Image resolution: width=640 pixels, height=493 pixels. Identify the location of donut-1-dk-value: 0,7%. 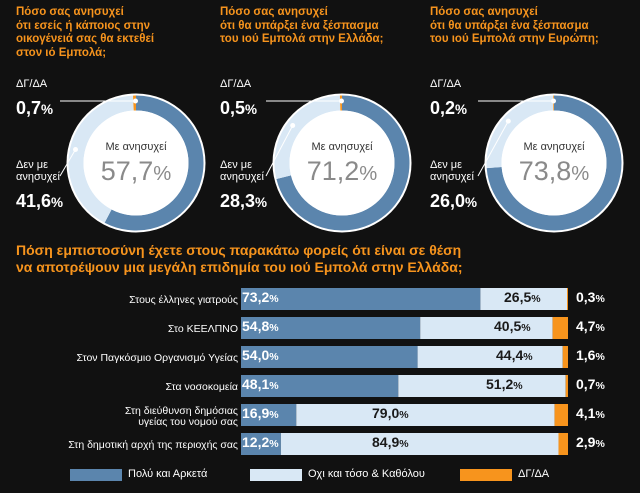
(34, 108).